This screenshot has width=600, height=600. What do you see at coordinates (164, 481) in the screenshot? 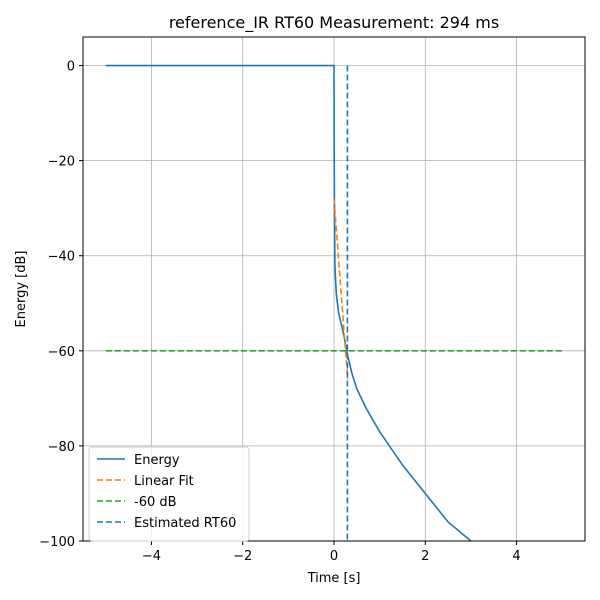
I see `legend-label-2: Linear Fit` at bounding box center [164, 481].